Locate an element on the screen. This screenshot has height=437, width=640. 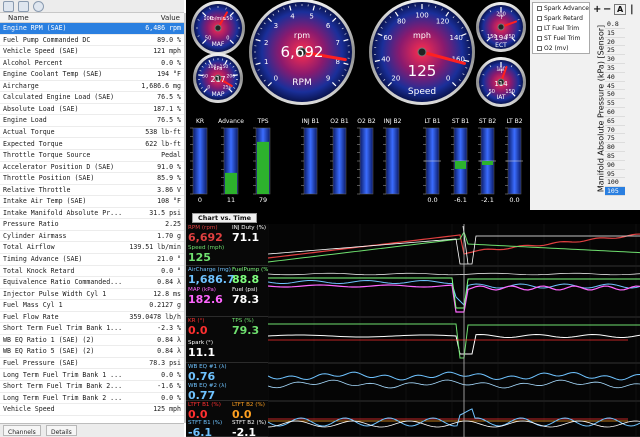
rpm-tick is located at coordinates (342, 75).